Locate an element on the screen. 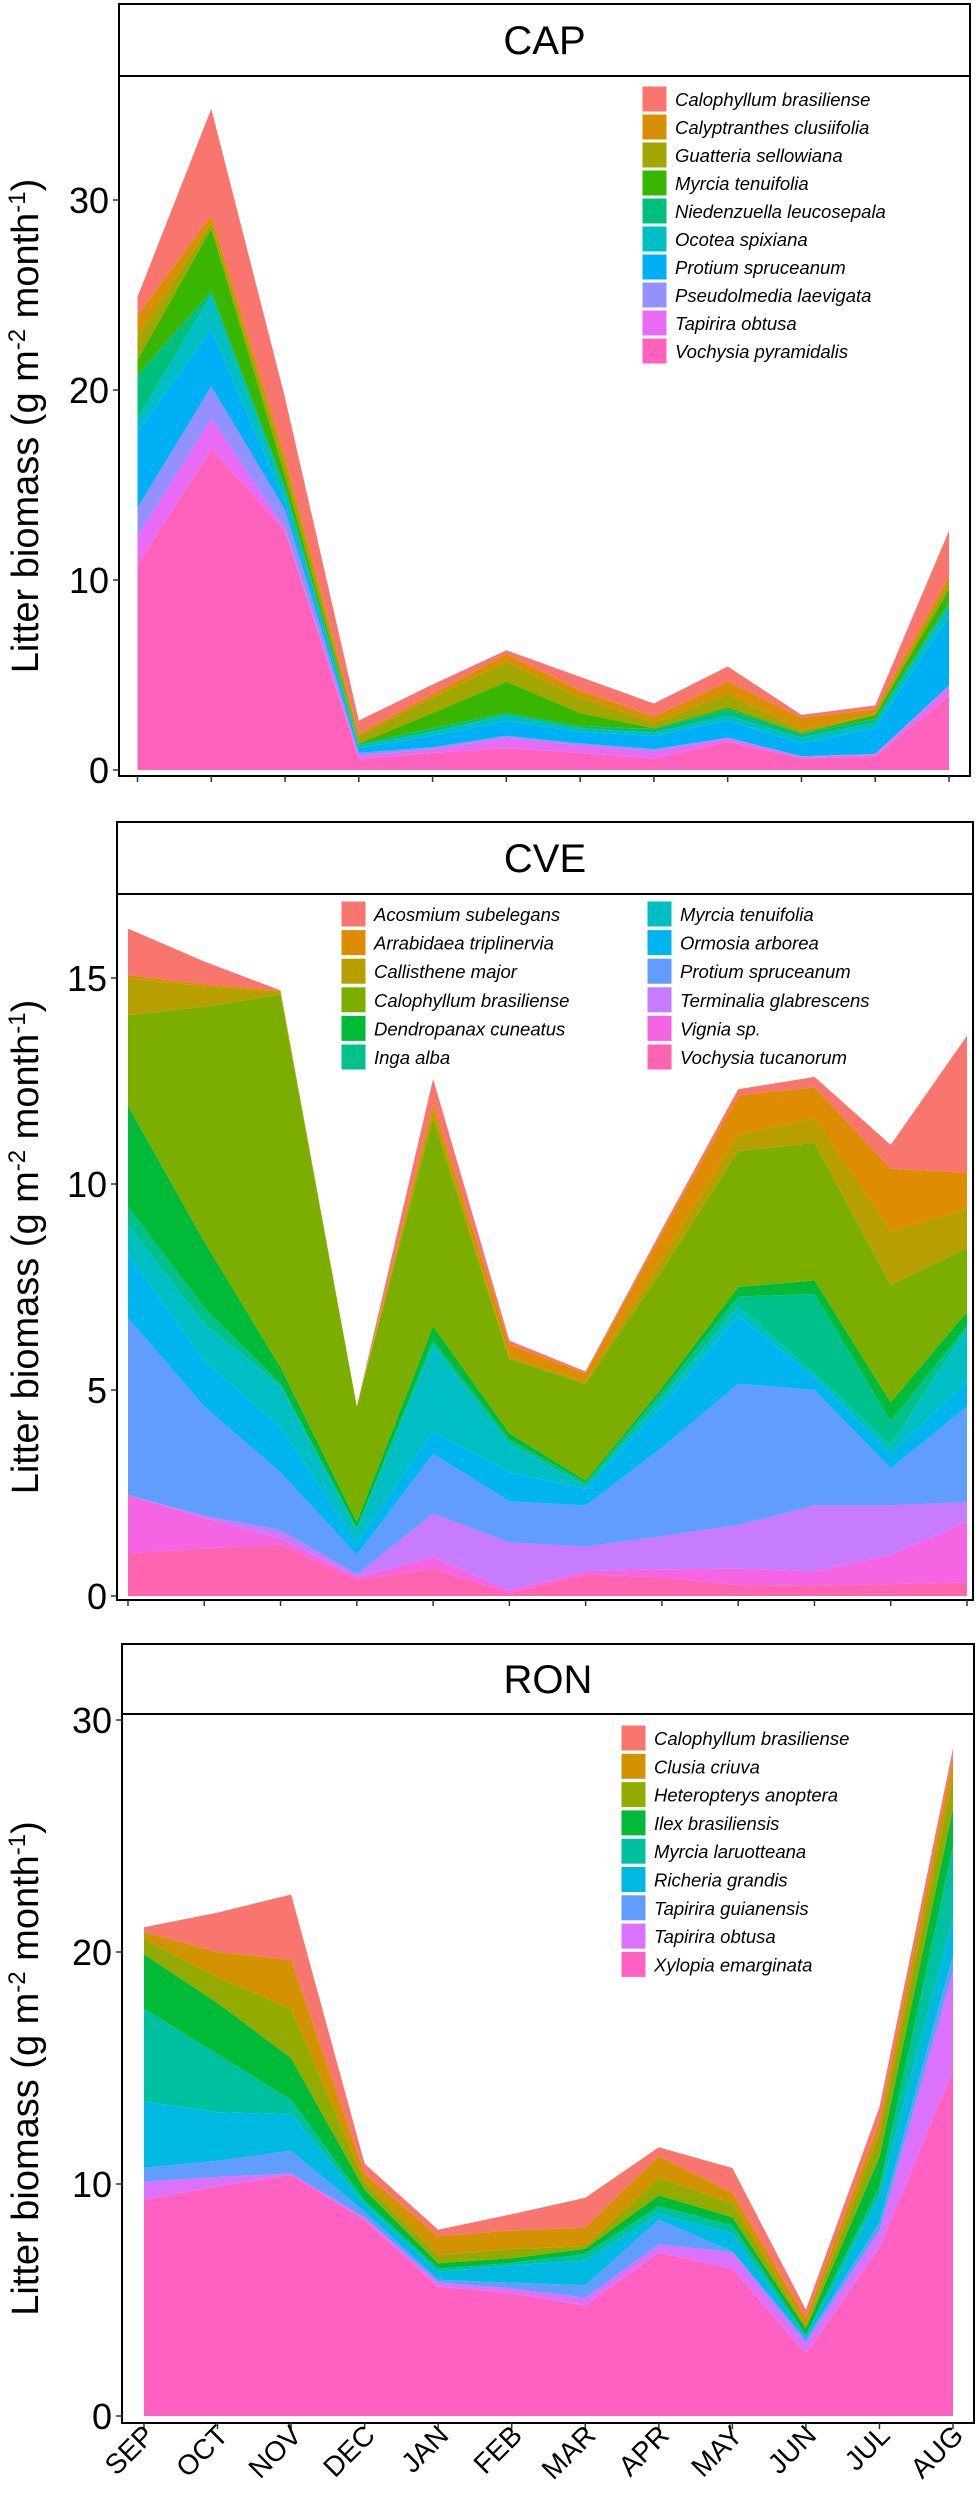 This screenshot has width=976, height=2500. y-tick-label: 30 is located at coordinates (92, 1720).